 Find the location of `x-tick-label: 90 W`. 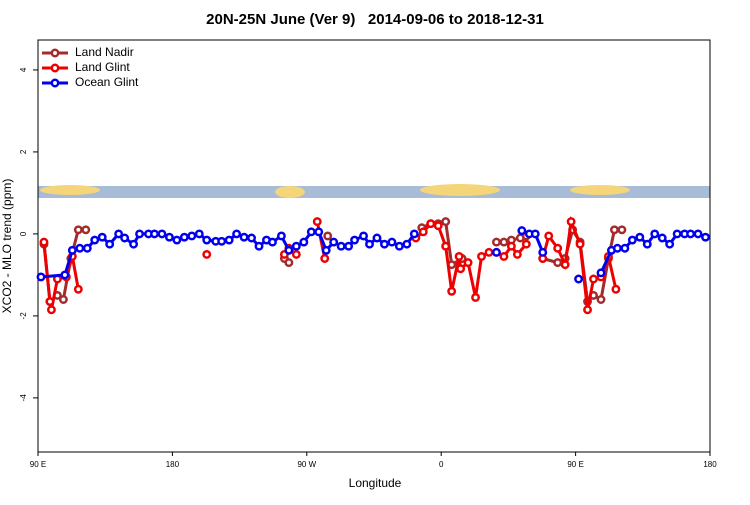

x-tick-label: 90 W is located at coordinates (306, 464).